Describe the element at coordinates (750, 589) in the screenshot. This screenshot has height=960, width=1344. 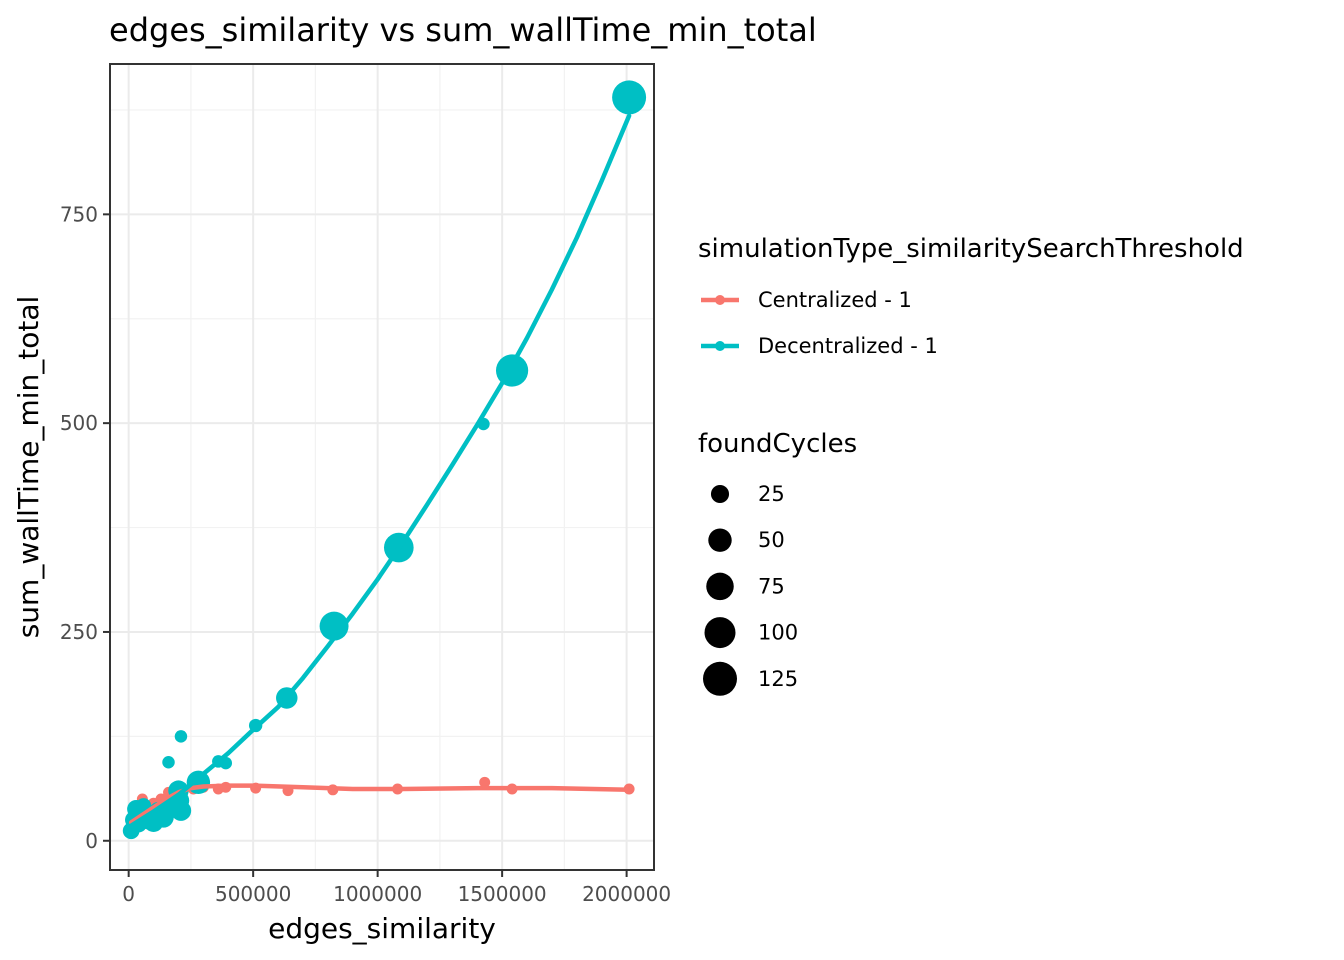
I see `legend-size-entries: 25 50 75 100 125` at that location.